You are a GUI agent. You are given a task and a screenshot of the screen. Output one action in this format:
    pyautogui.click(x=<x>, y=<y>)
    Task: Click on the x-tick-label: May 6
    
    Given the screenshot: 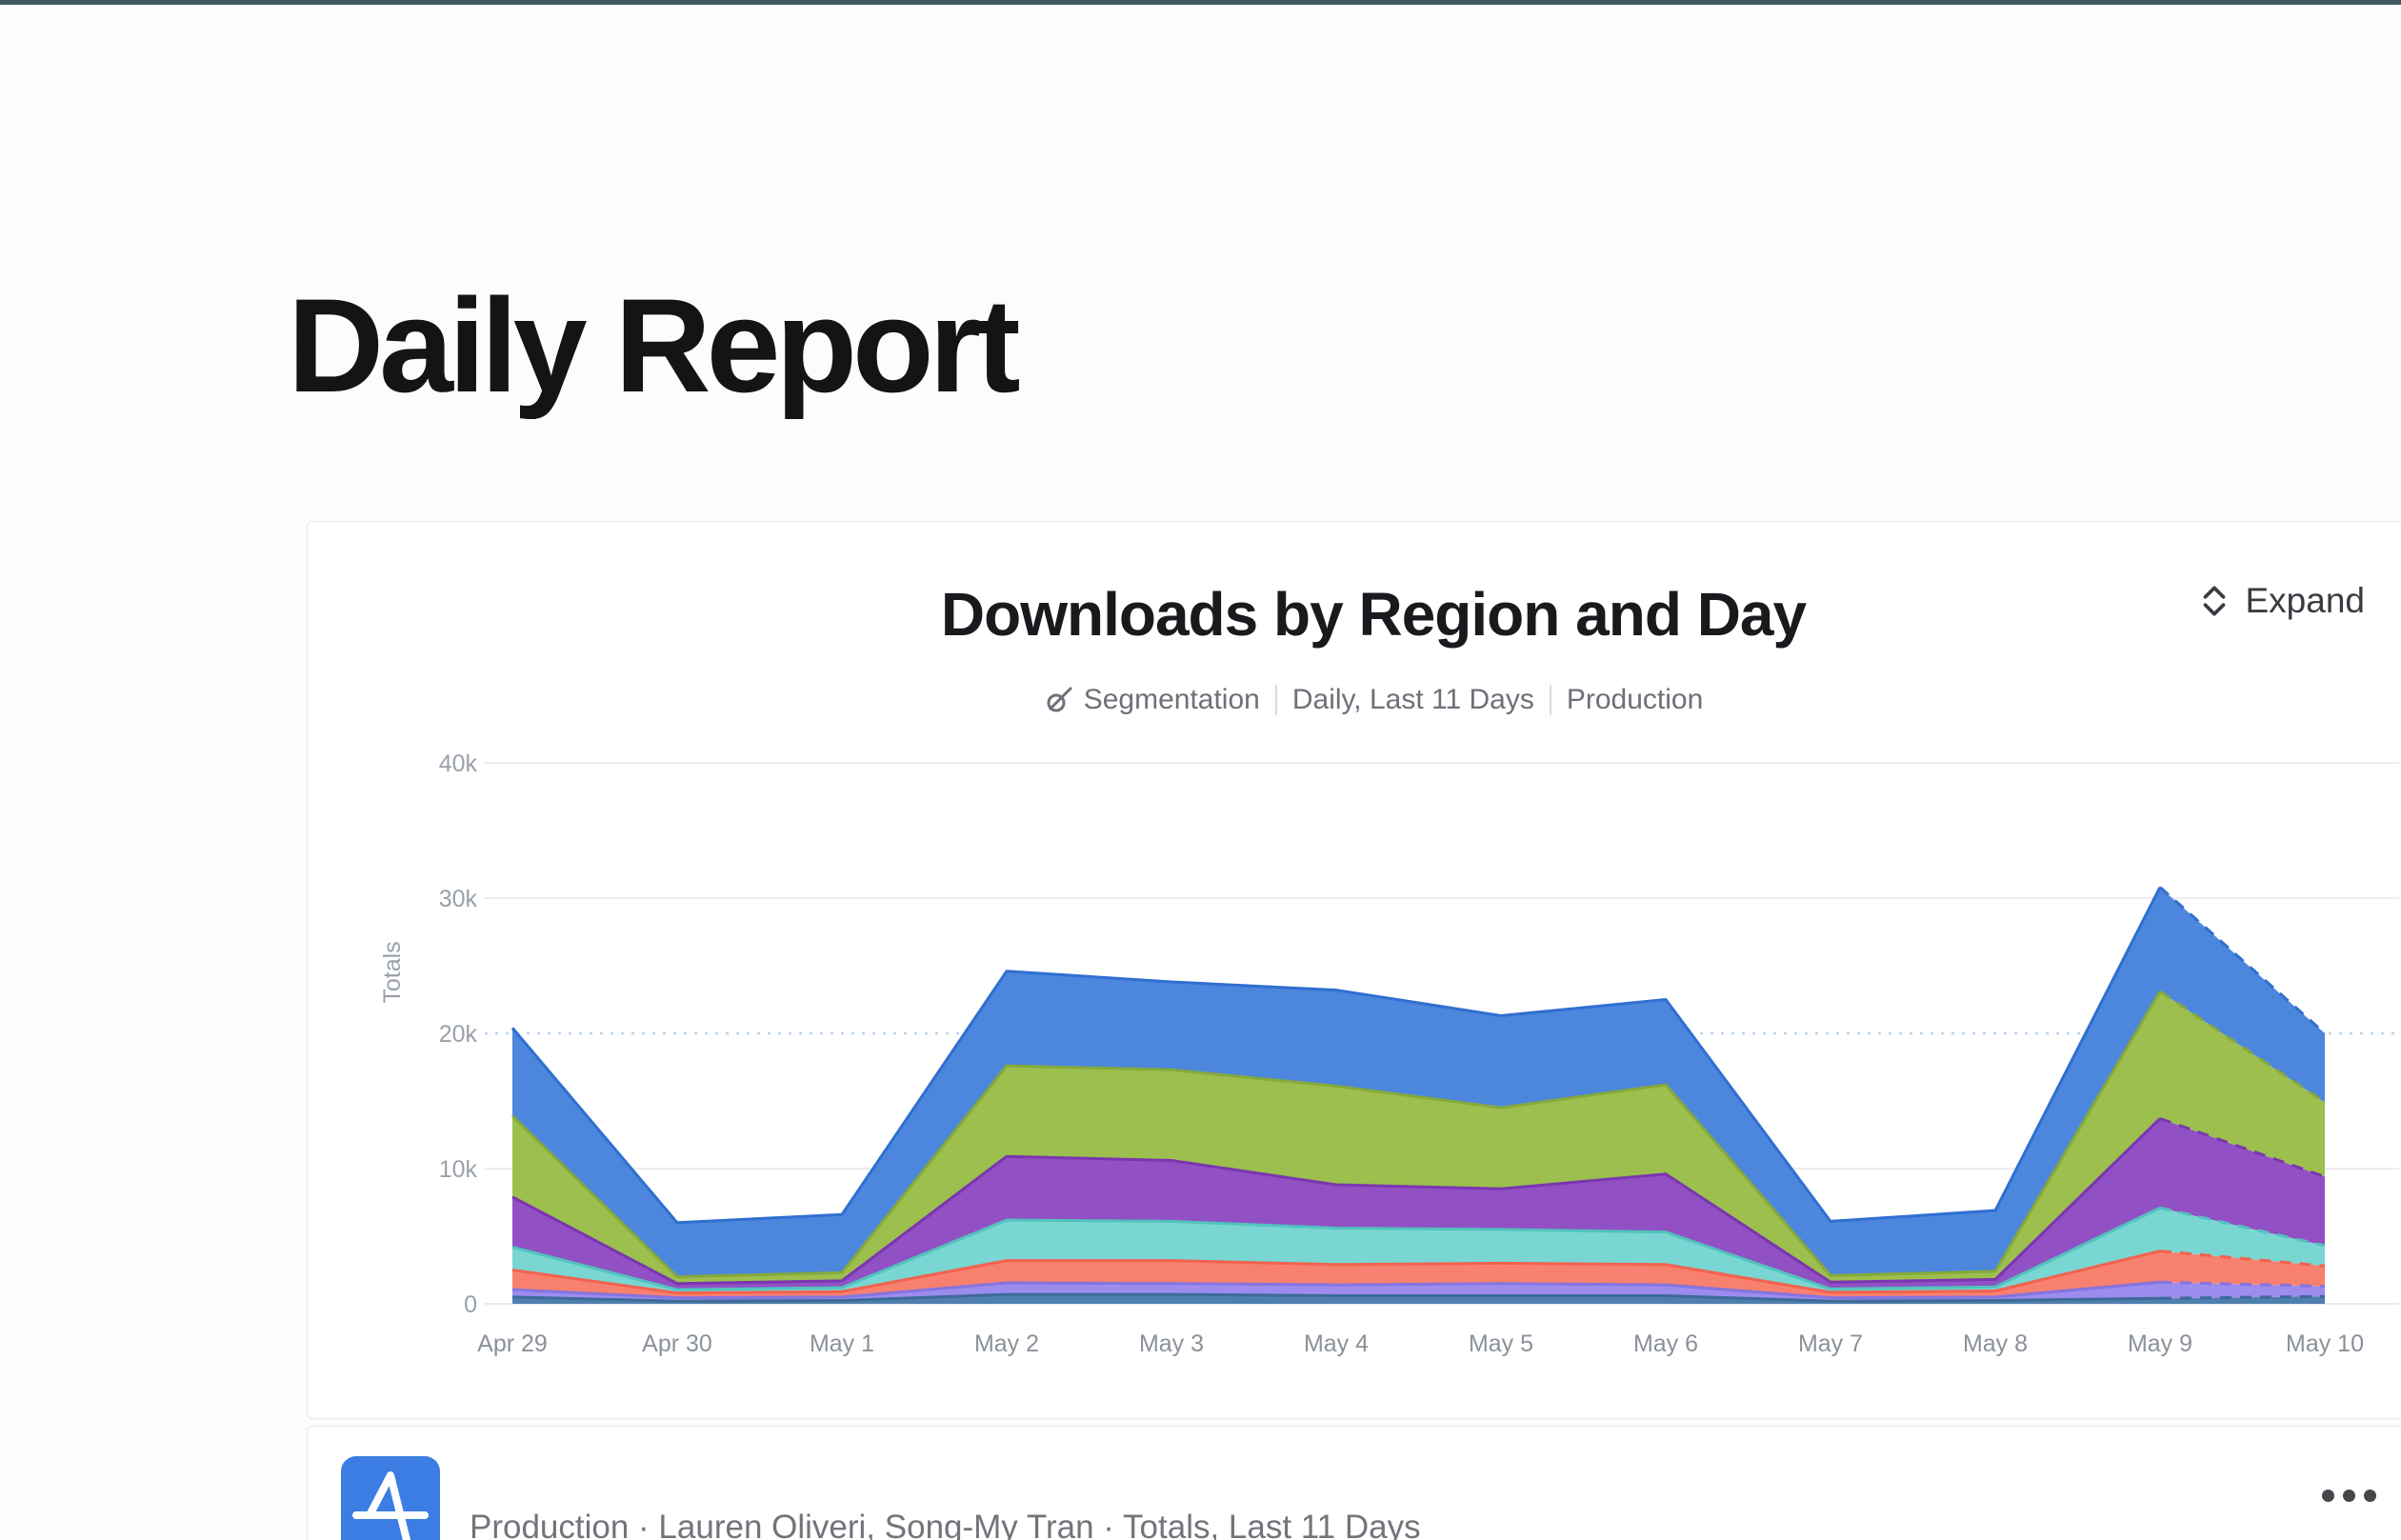 What is the action you would take?
    pyautogui.click(x=1665, y=1343)
    